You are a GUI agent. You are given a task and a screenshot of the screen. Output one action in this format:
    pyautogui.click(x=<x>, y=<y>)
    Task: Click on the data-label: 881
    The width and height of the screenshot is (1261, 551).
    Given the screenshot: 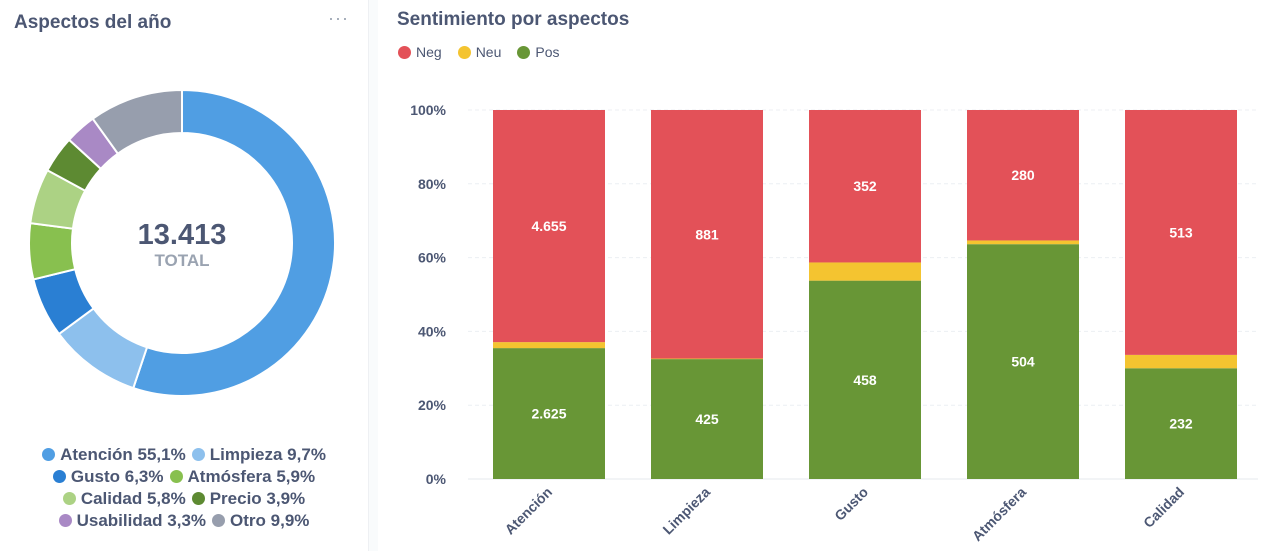 What is the action you would take?
    pyautogui.click(x=707, y=234)
    